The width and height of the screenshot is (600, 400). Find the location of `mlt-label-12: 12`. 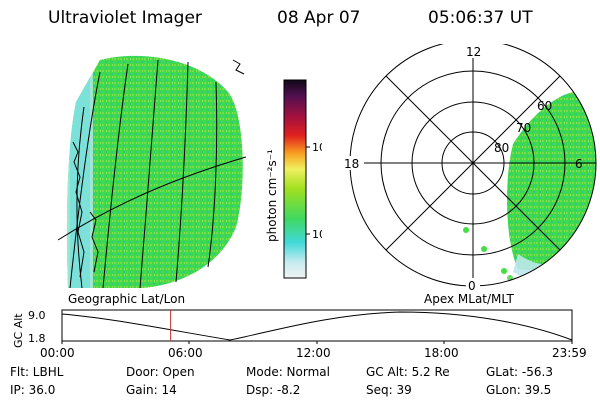

mlt-label-12: 12 is located at coordinates (473, 52).